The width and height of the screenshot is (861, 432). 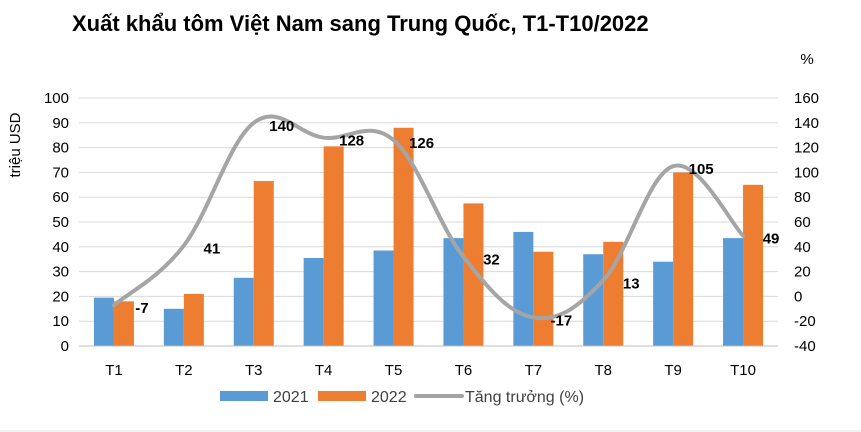 What do you see at coordinates (771, 239) in the screenshot?
I see `growth-label-T10: 49` at bounding box center [771, 239].